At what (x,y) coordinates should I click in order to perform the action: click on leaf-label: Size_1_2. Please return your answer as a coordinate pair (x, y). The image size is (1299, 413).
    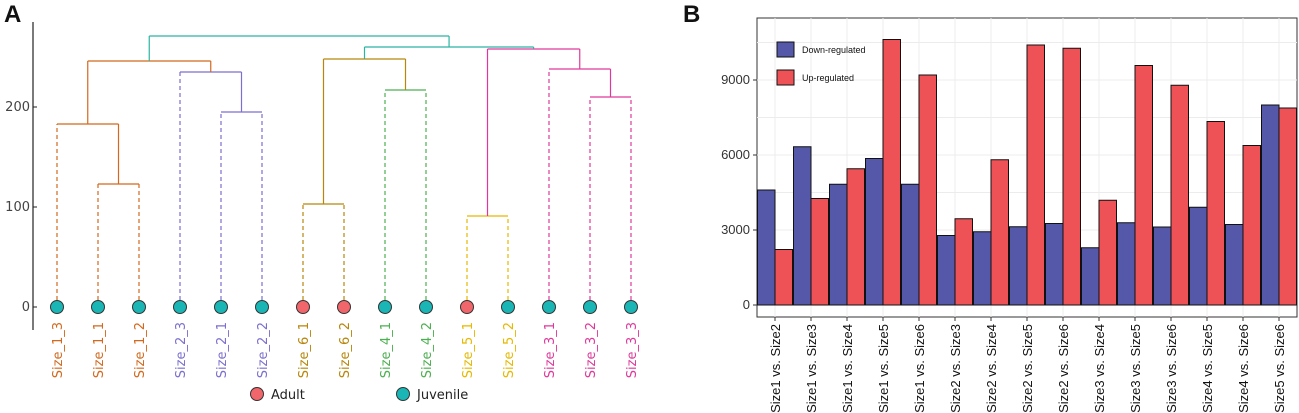
    Looking at the image, I should click on (140, 350).